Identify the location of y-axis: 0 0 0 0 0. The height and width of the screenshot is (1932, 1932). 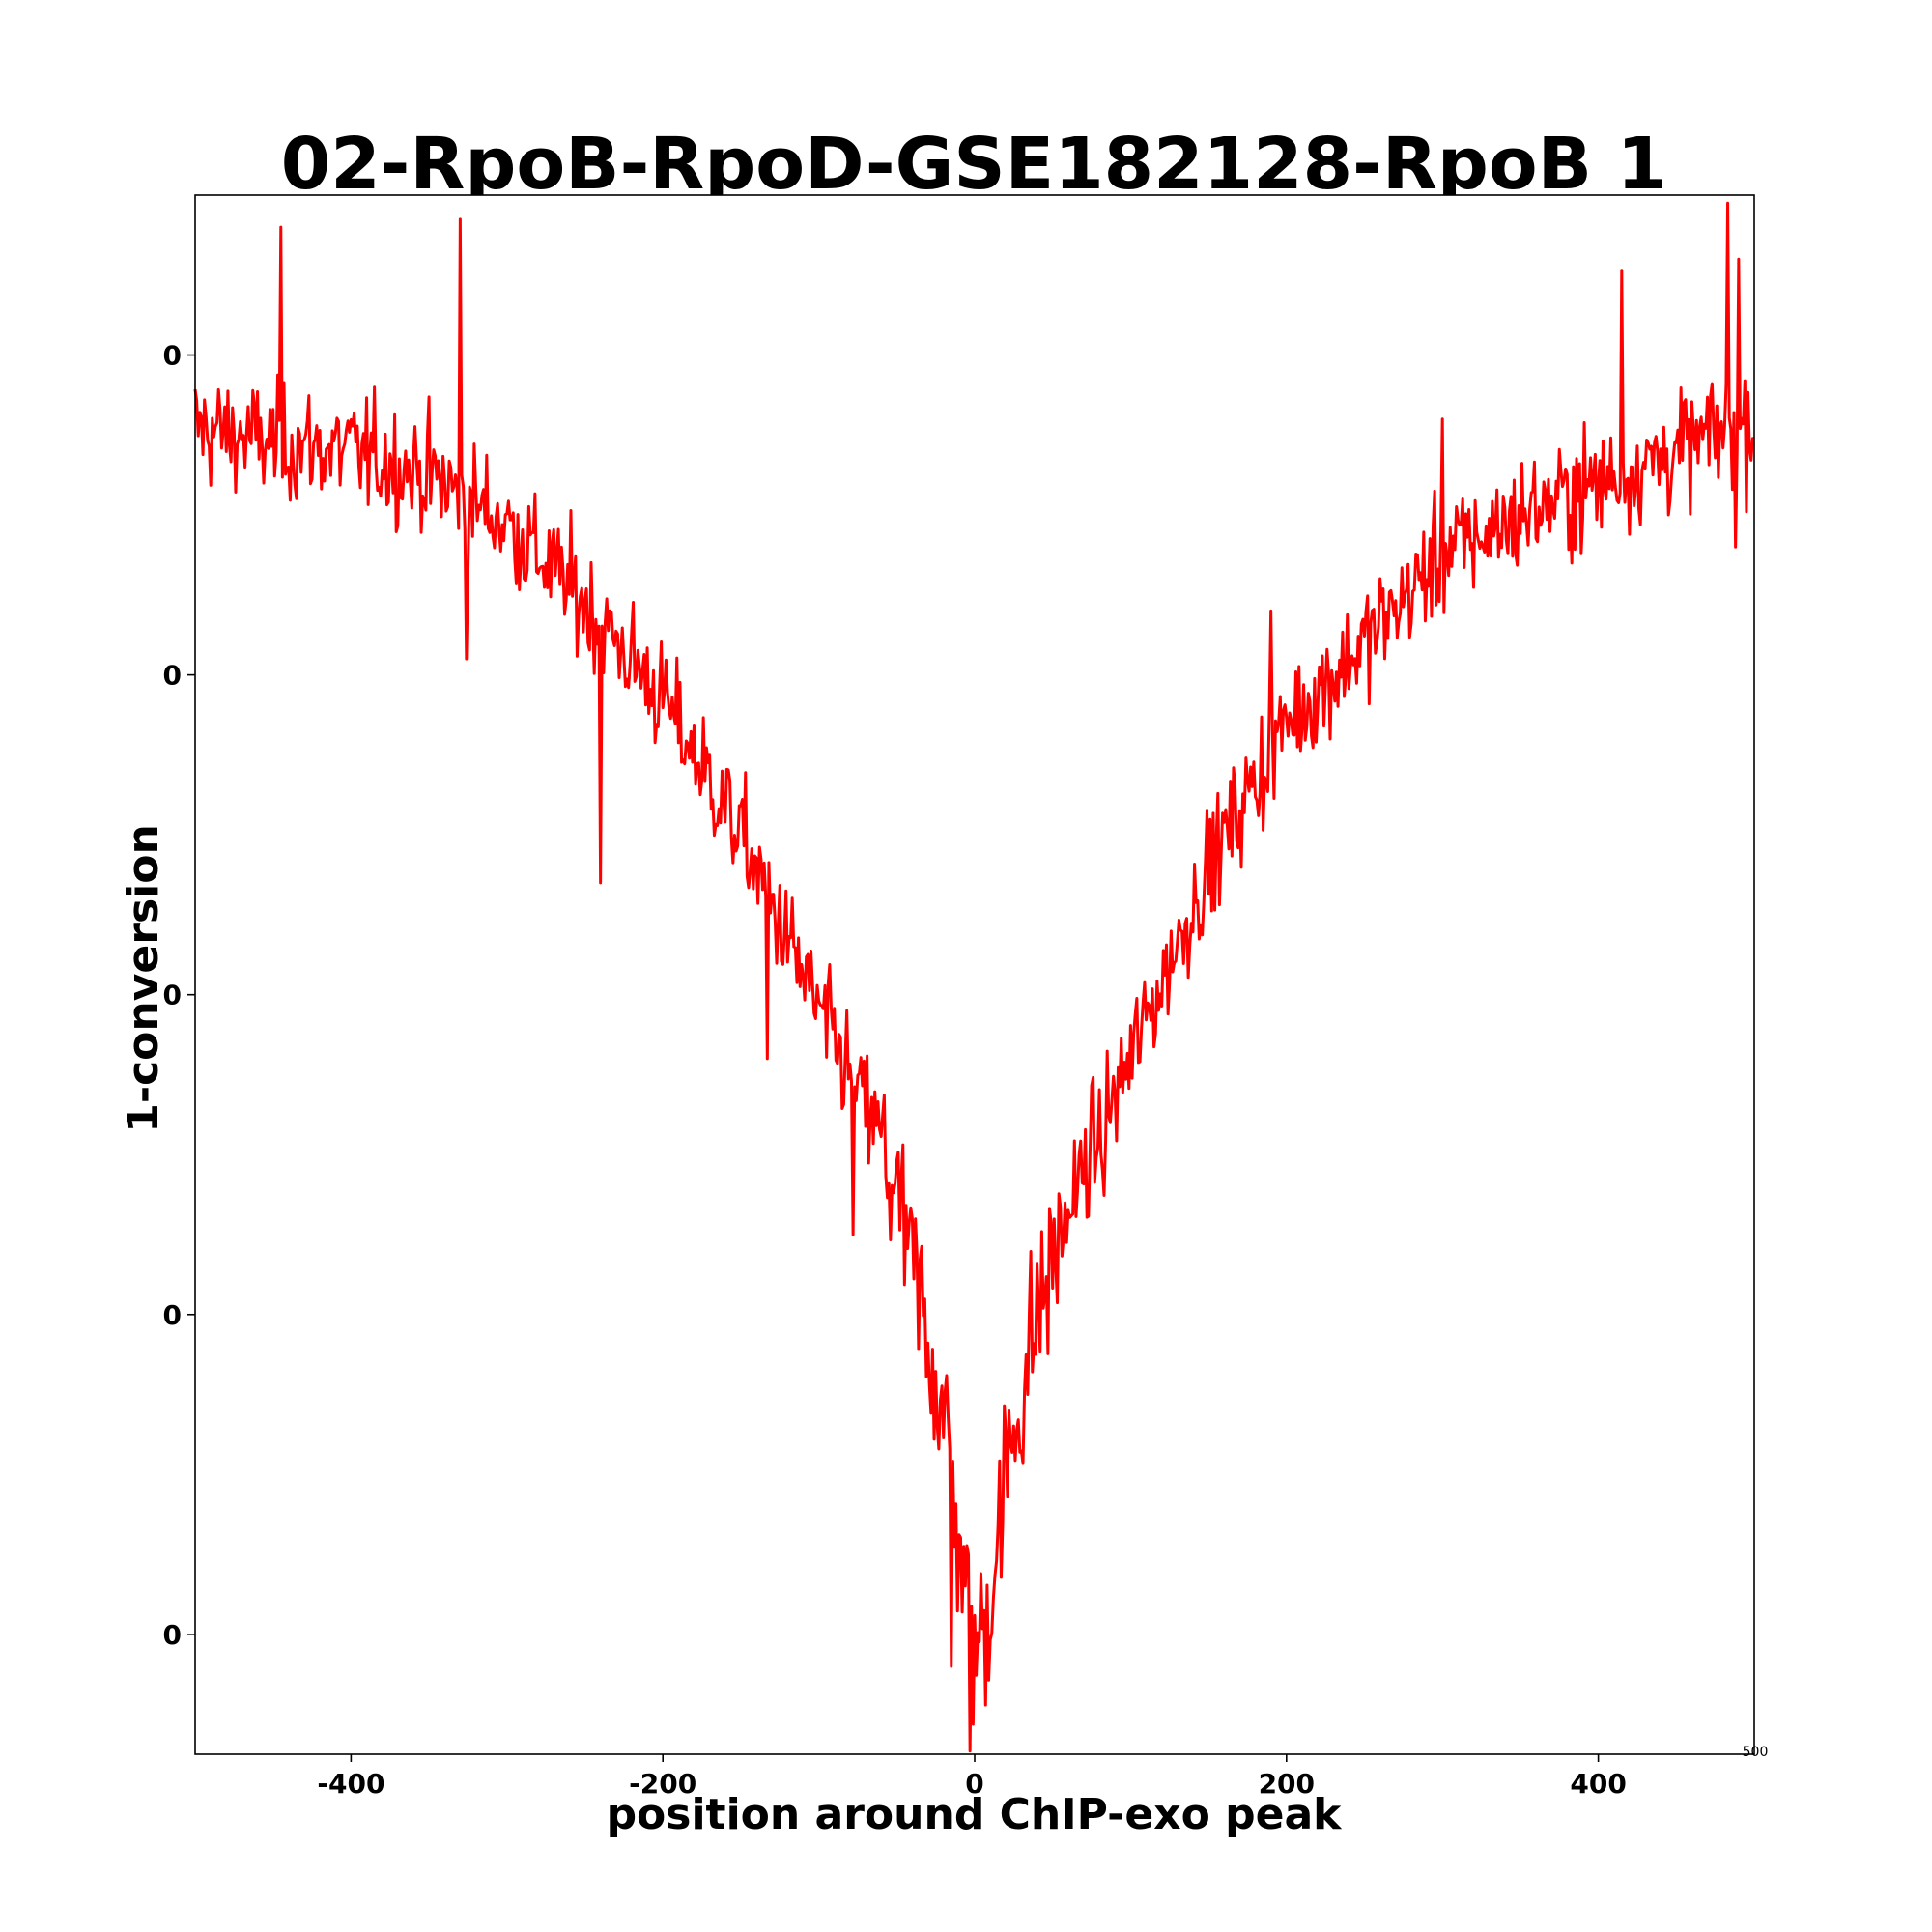
(179, 995).